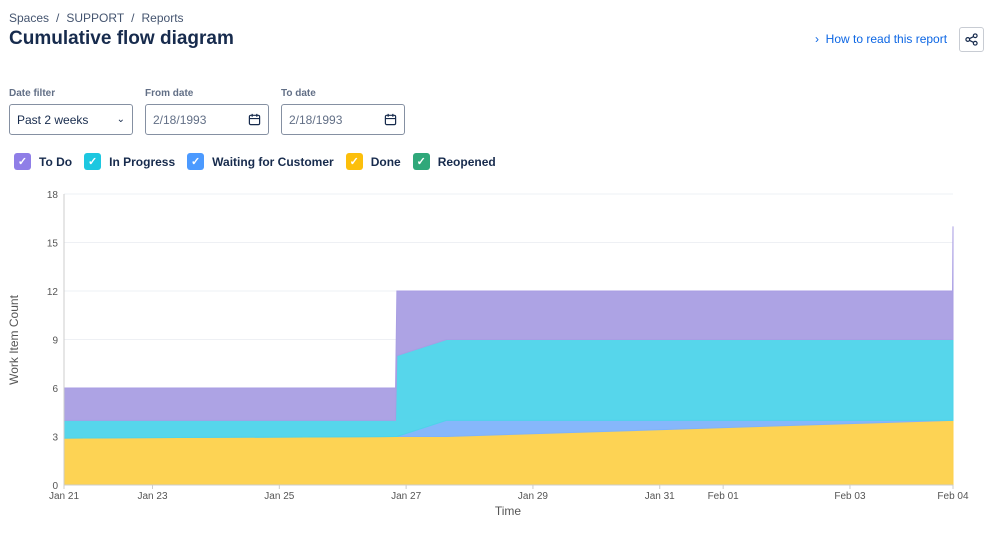  I want to click on legend-item-done: ✓ Done, so click(373, 161).